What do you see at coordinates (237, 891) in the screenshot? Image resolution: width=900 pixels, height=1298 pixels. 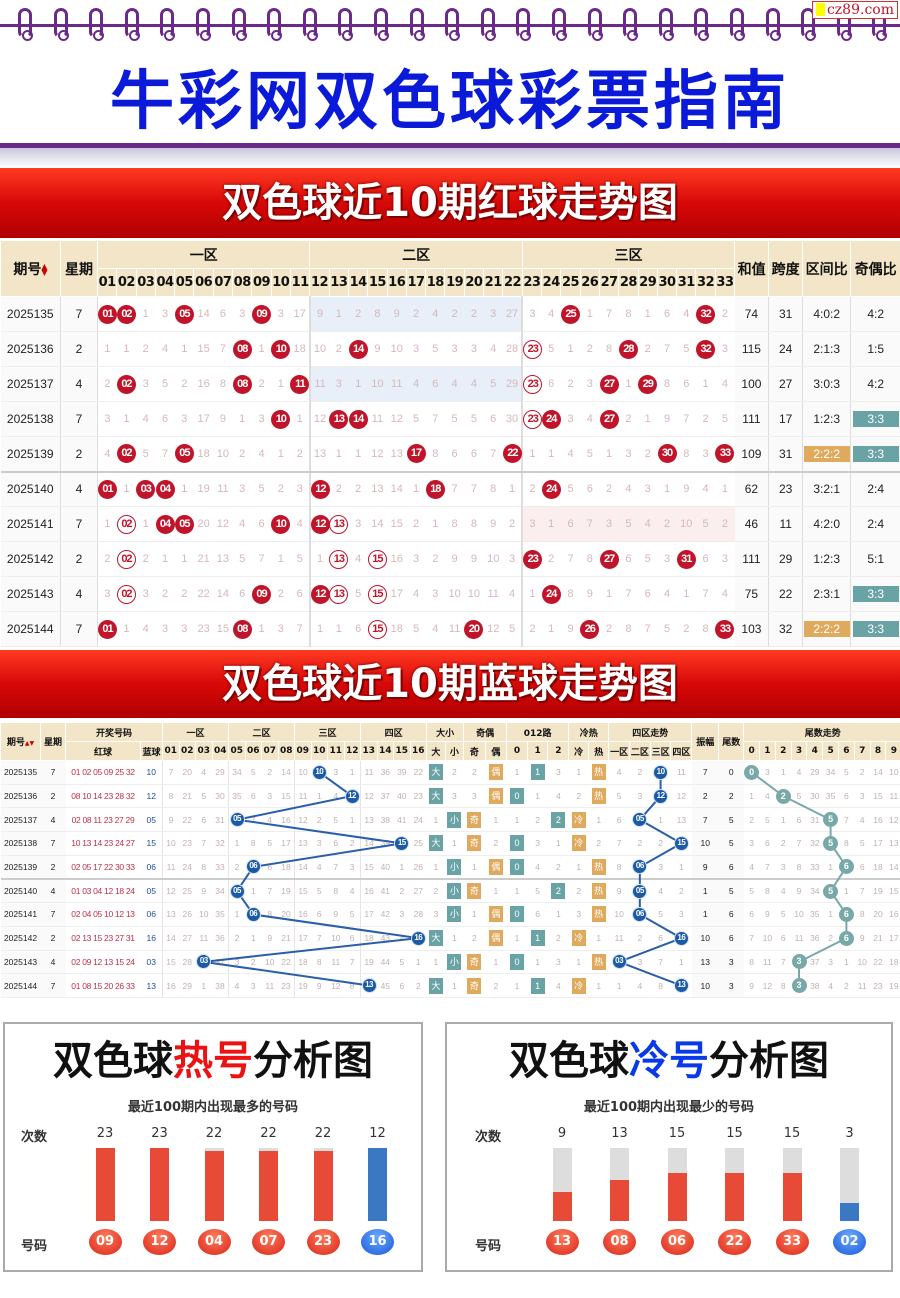 I see `blue-miss-cell: 05` at bounding box center [237, 891].